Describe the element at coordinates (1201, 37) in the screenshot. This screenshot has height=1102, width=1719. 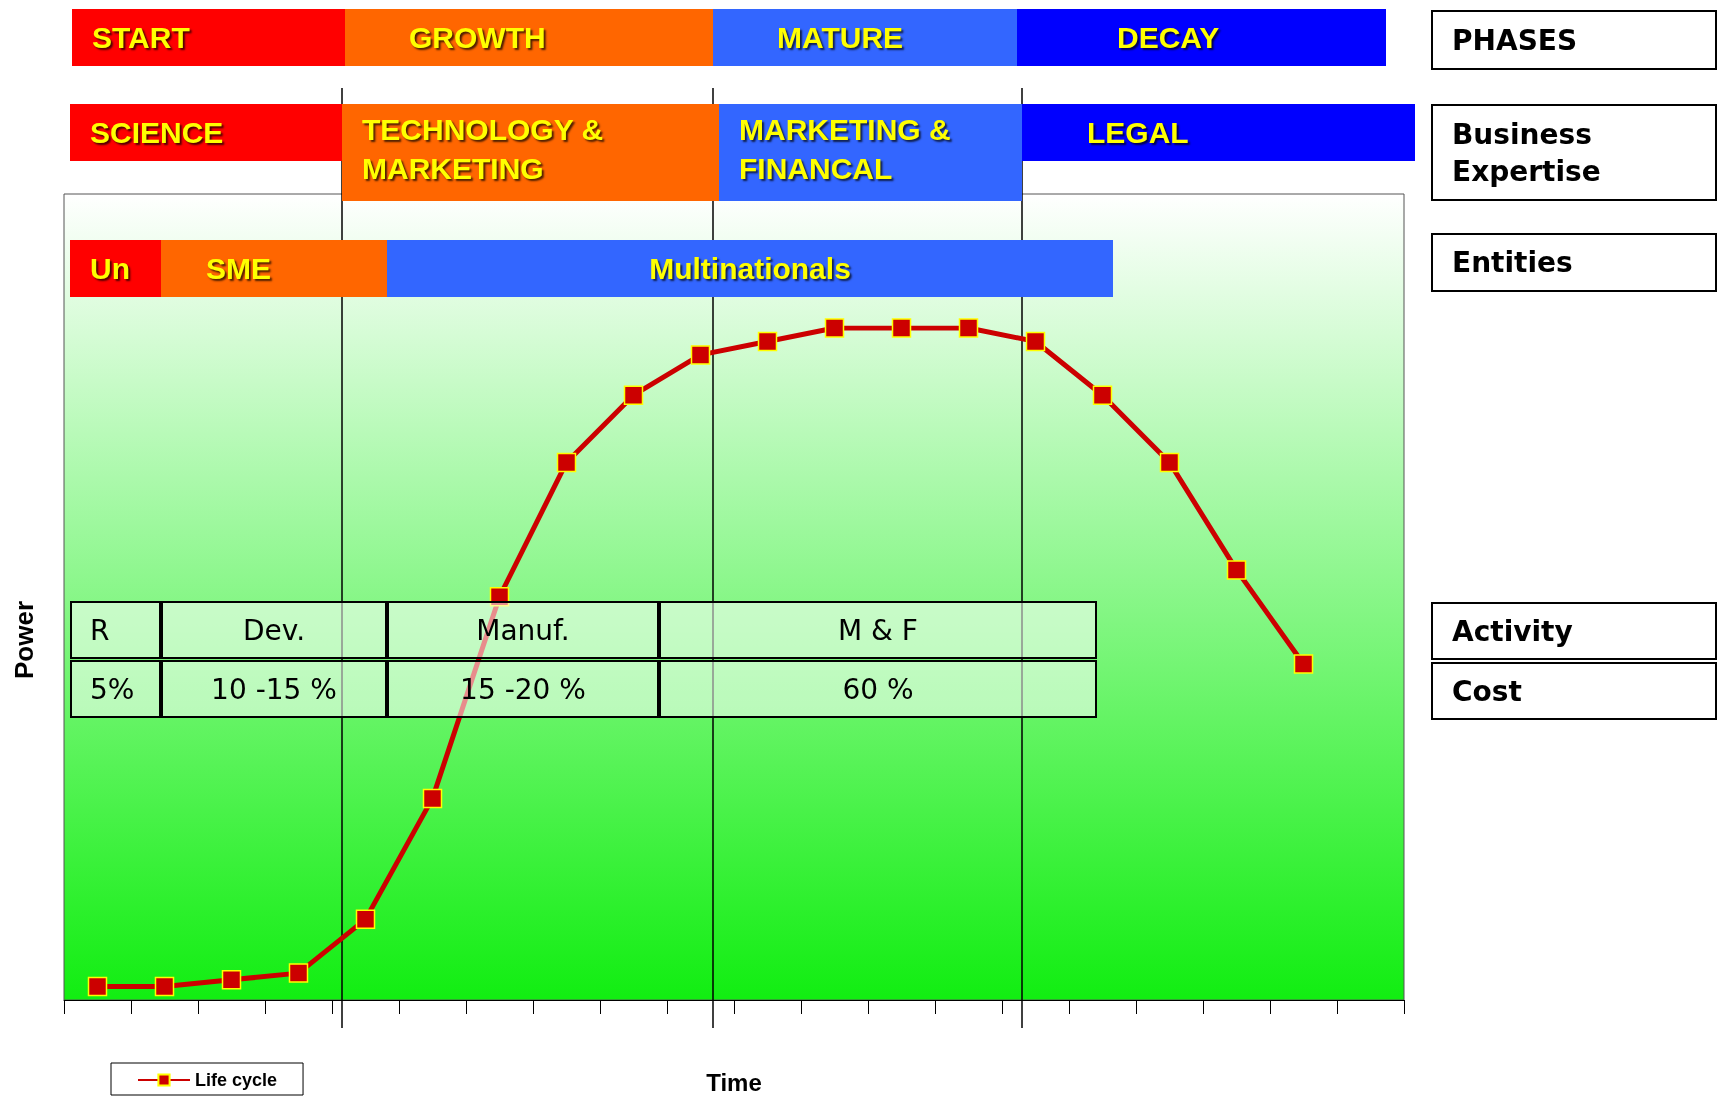
I see `text: DECAY` at that location.